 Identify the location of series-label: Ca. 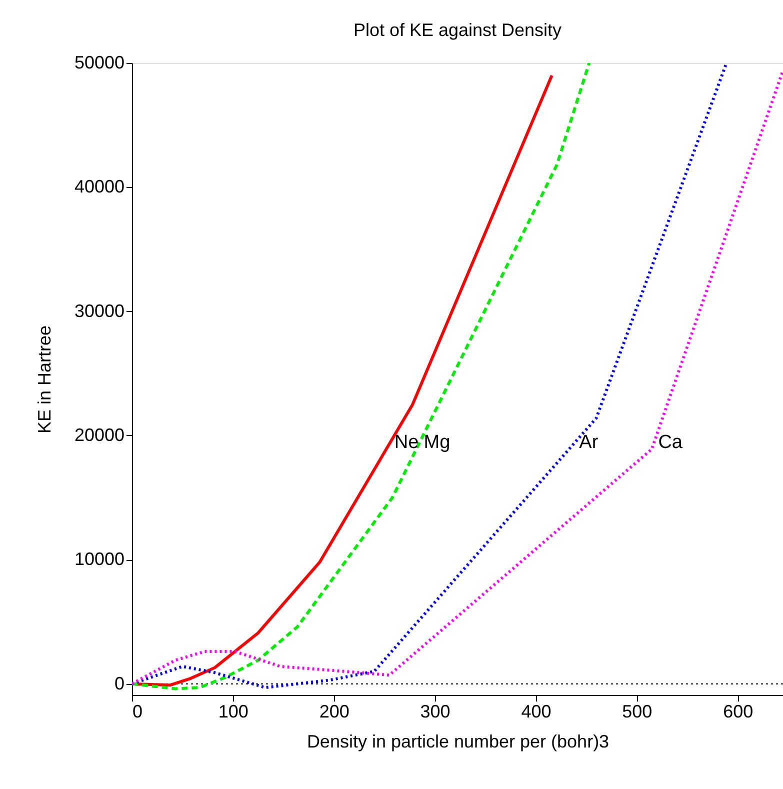
(670, 443).